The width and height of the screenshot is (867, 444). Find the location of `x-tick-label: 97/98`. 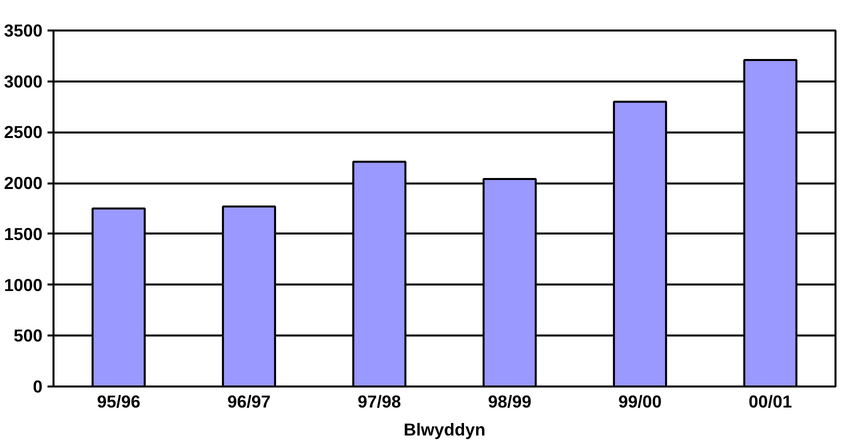

x-tick-label: 97/98 is located at coordinates (380, 402).